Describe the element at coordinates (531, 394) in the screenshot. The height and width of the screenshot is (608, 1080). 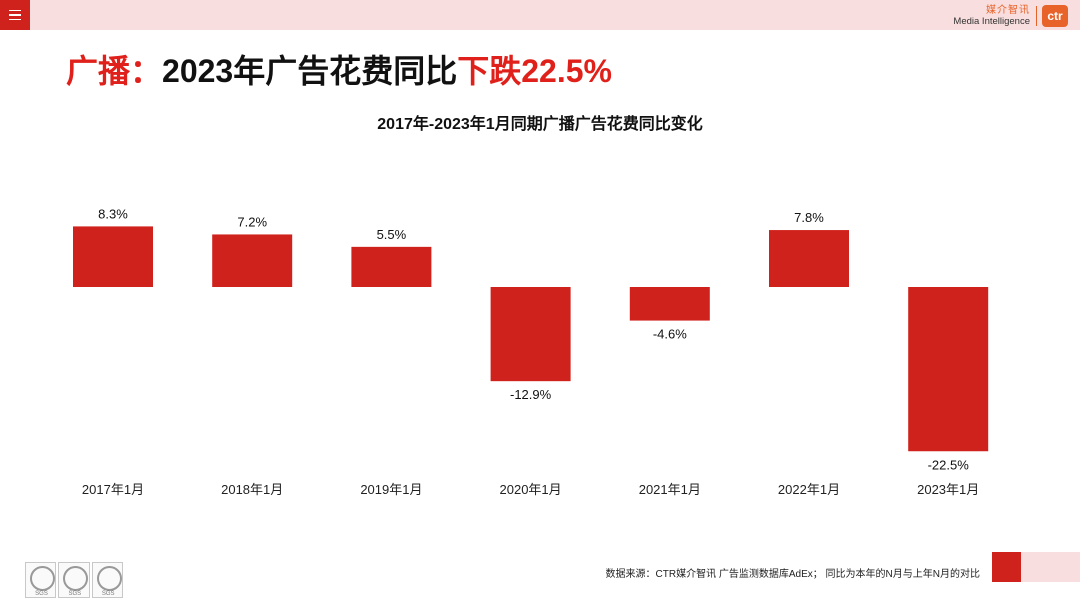
I see `data-label-3: -12.9%` at that location.